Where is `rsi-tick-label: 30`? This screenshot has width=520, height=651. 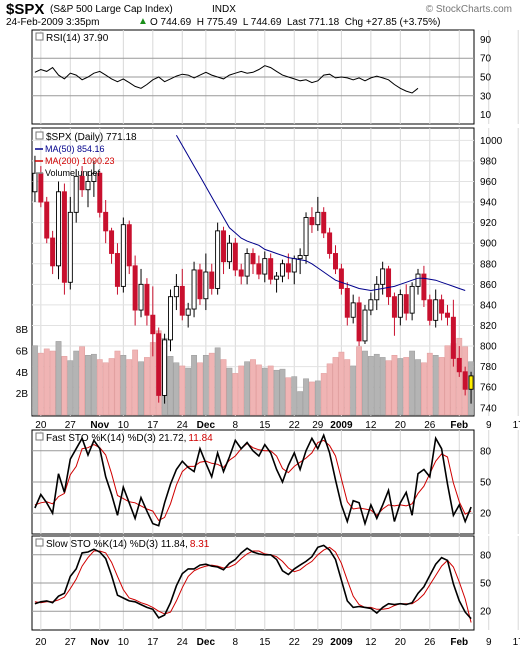
rsi-tick-label: 30 is located at coordinates (486, 96).